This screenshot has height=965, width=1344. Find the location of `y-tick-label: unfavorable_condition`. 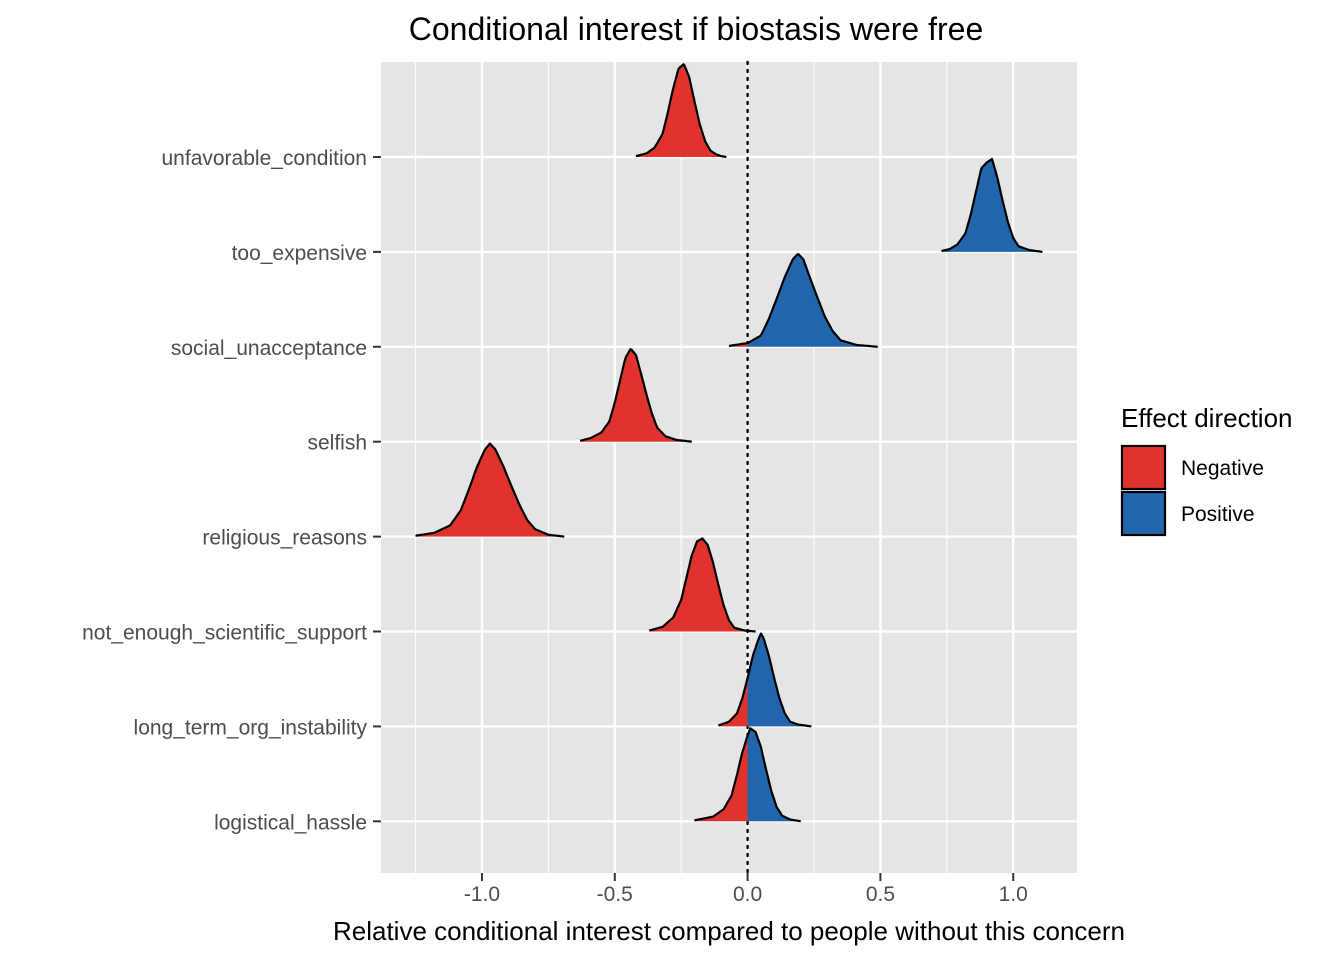

y-tick-label: unfavorable_condition is located at coordinates (265, 158).